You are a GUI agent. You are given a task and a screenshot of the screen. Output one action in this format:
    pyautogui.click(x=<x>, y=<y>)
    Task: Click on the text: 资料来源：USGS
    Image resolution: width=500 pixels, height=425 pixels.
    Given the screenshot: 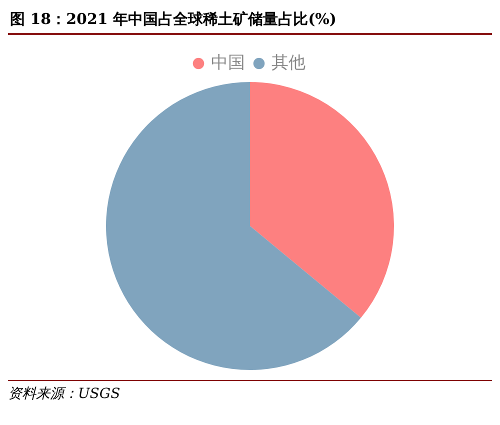 What is the action you would take?
    pyautogui.click(x=65, y=394)
    